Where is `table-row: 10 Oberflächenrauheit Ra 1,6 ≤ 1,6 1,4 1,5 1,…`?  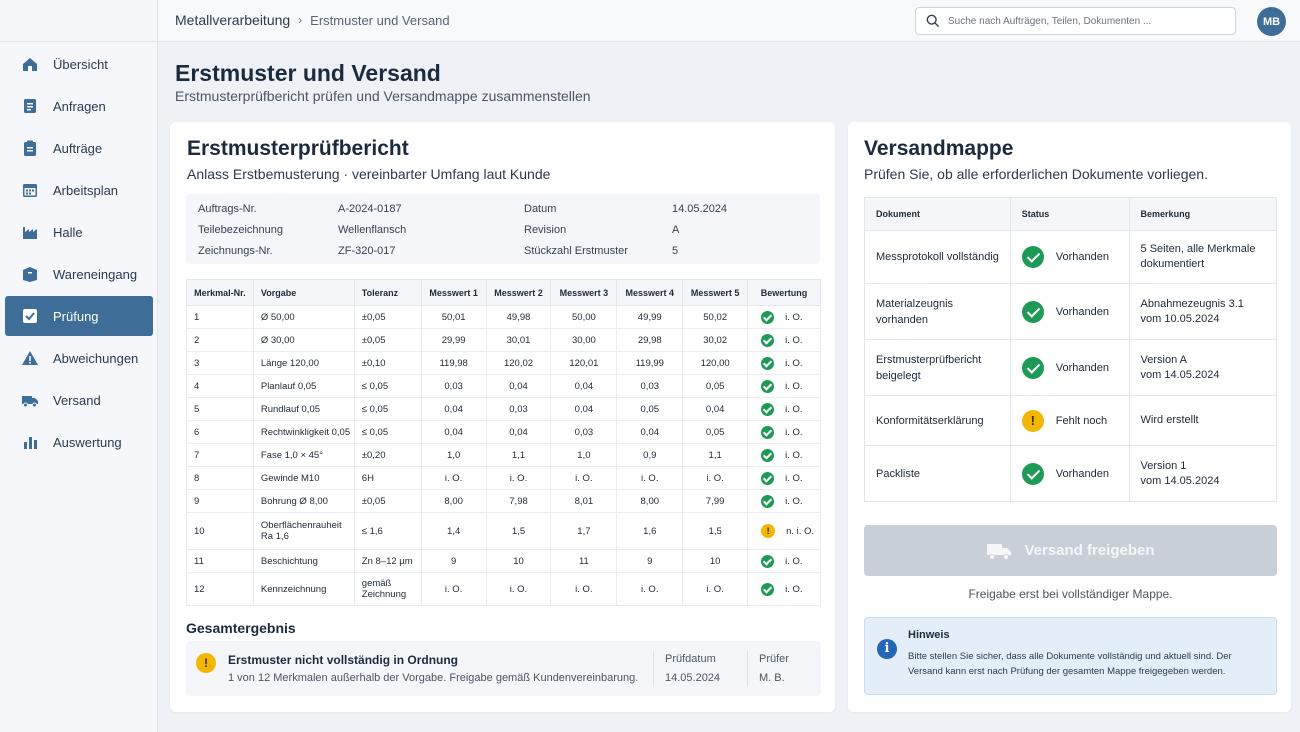 table-row: 10 Oberflächenrauheit Ra 1,6 ≤ 1,6 1,4 1,5 1,… is located at coordinates (503, 531).